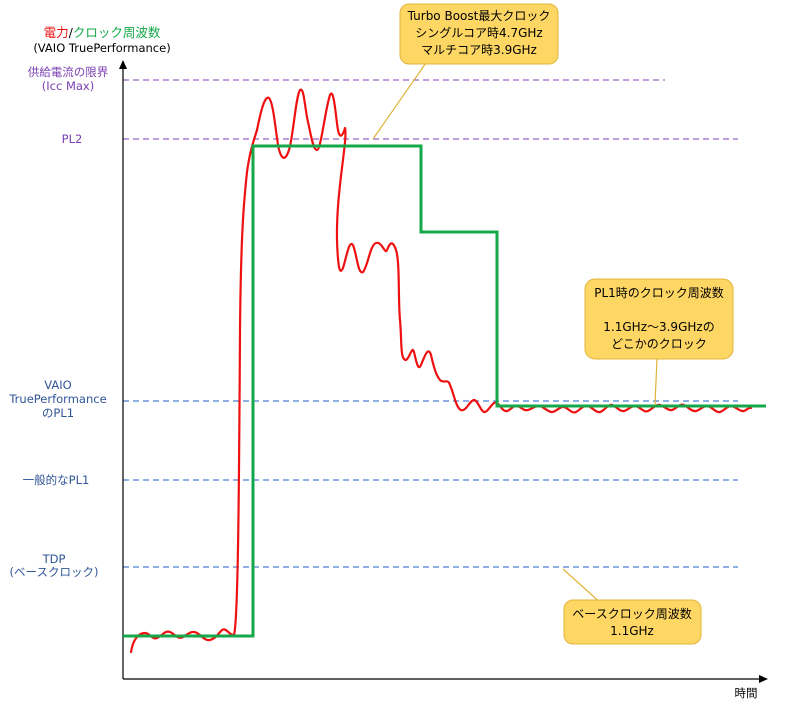  What do you see at coordinates (117, 32) in the screenshot?
I see `title-clock: クロック周波数` at bounding box center [117, 32].